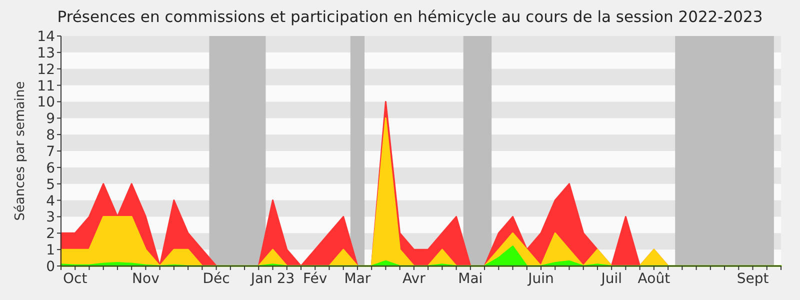  Describe the element at coordinates (654, 279) in the screenshot. I see `x-tick-label: Août` at that location.